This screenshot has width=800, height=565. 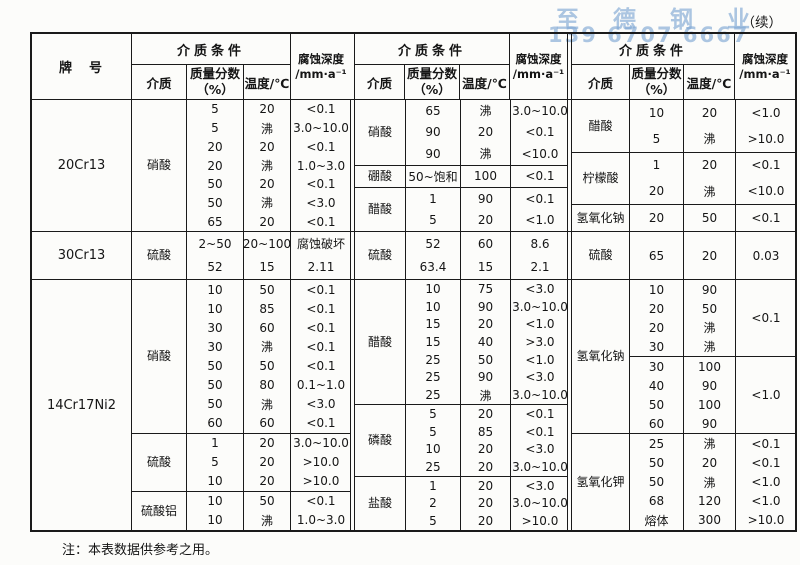 I want to click on depth-cell: <10.0, so click(x=766, y=191).